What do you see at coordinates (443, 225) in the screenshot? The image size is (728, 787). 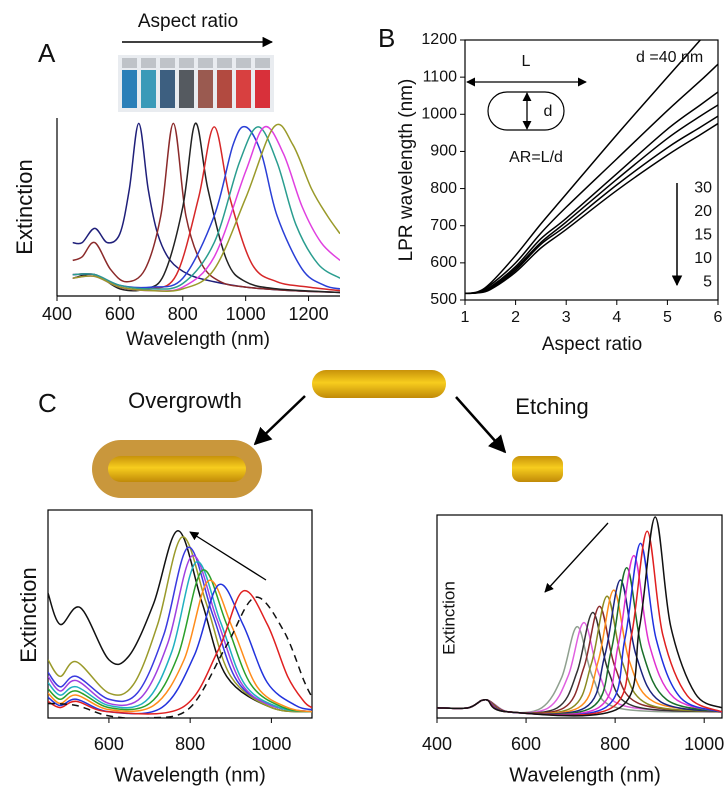 I see `y-tick-label: 700` at bounding box center [443, 225].